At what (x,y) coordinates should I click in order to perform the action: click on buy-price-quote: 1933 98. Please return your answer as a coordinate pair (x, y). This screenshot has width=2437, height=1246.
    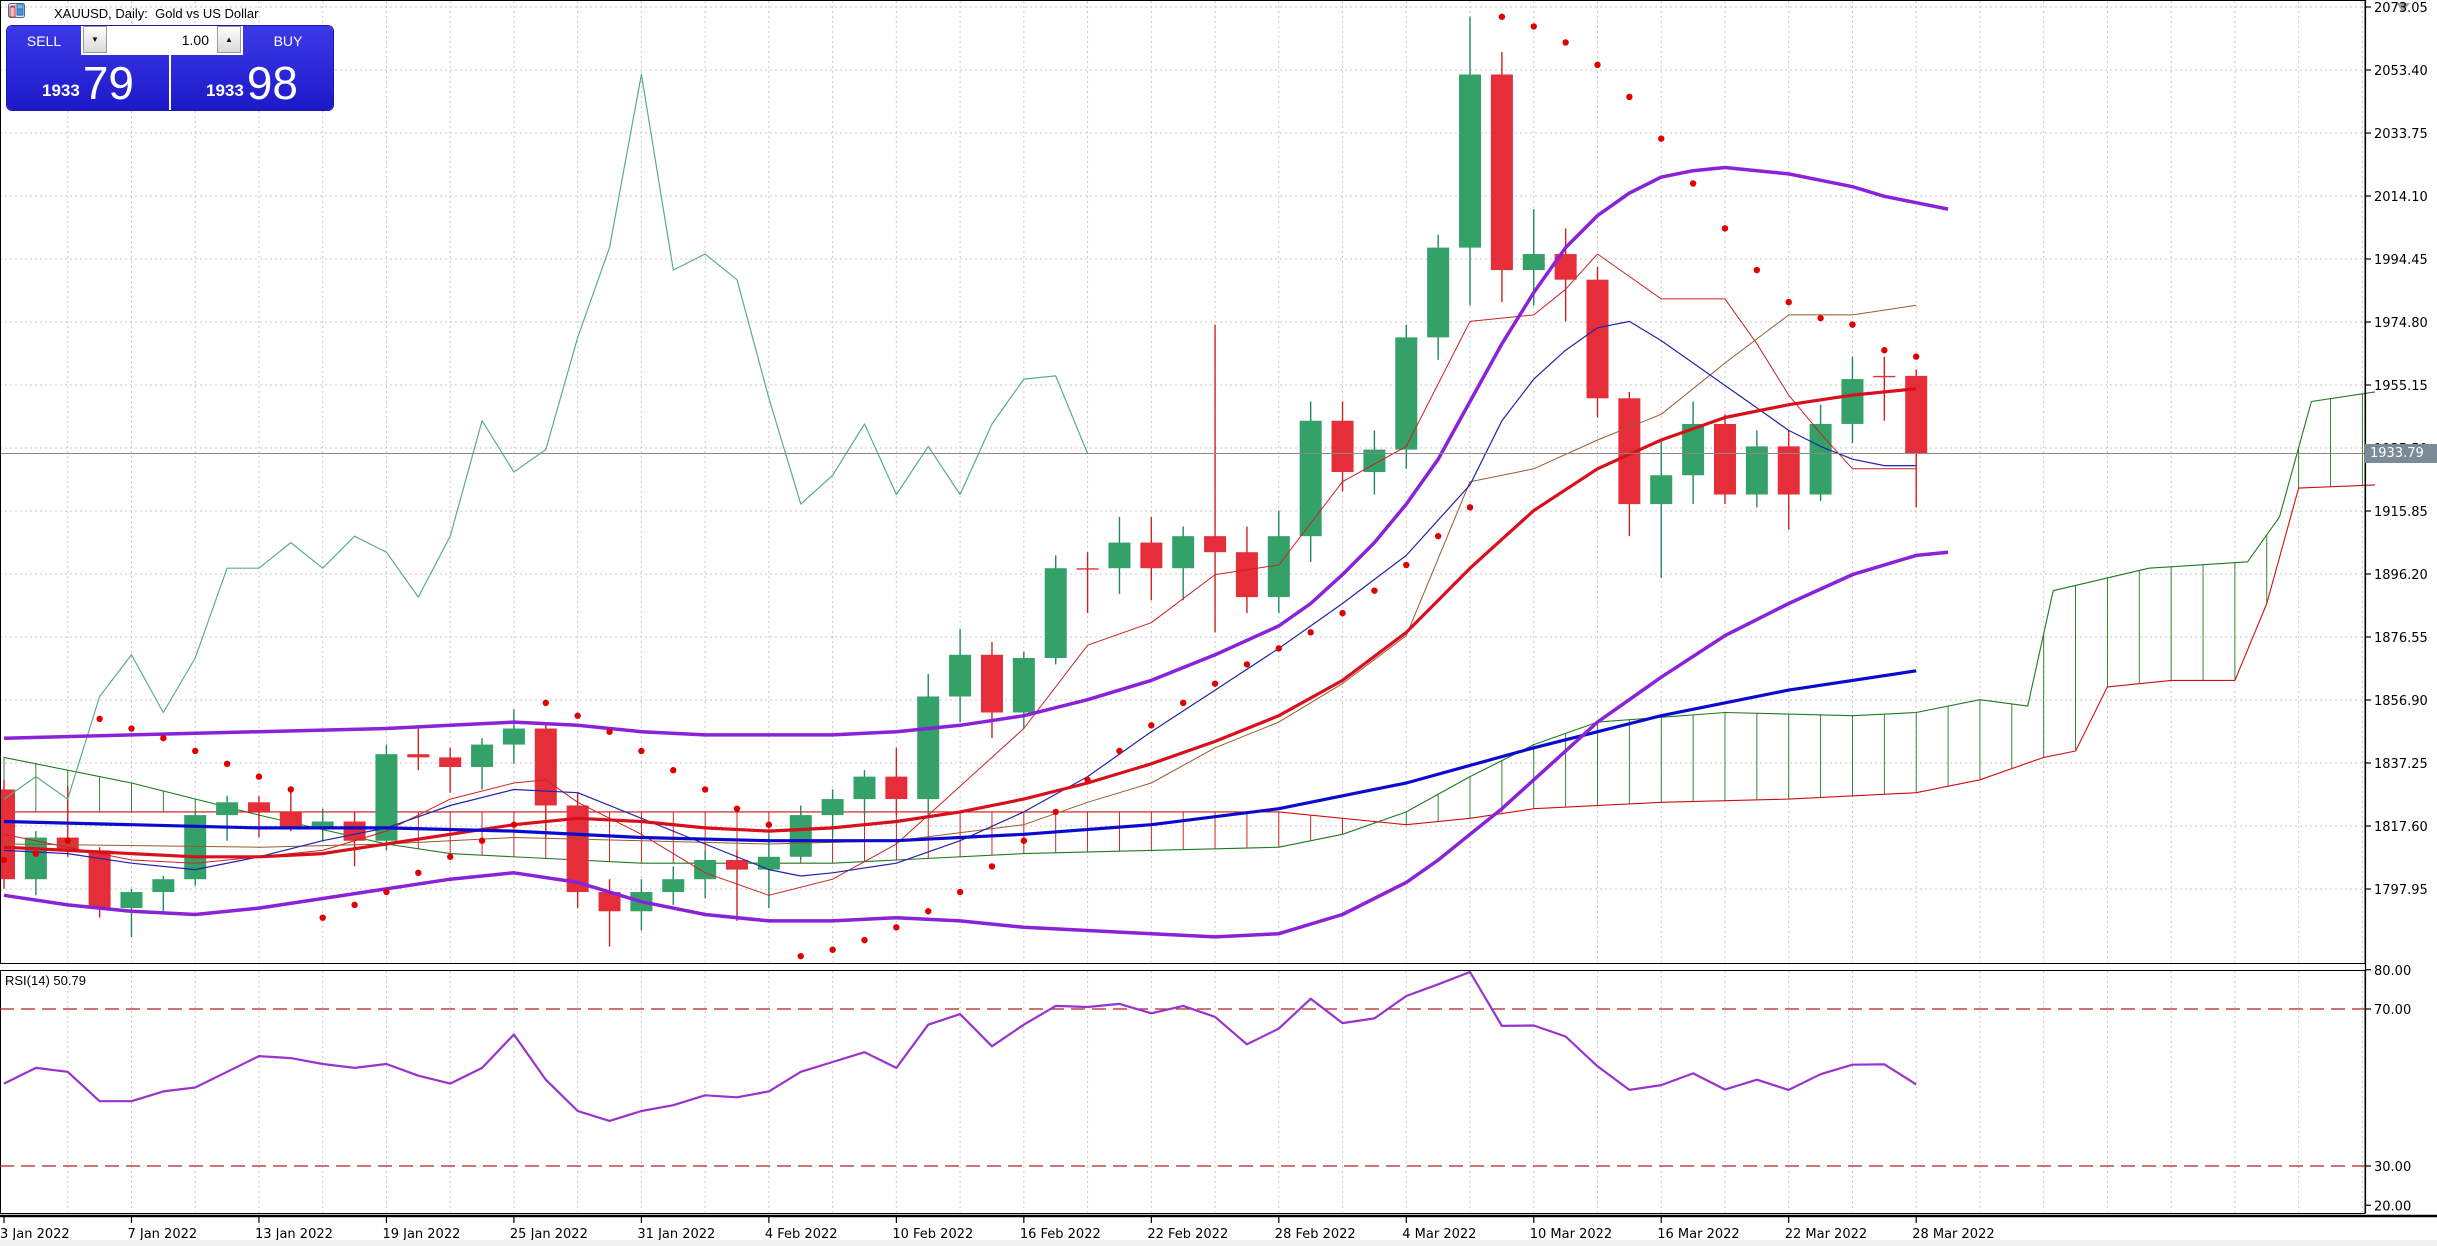
    Looking at the image, I should click on (251, 82).